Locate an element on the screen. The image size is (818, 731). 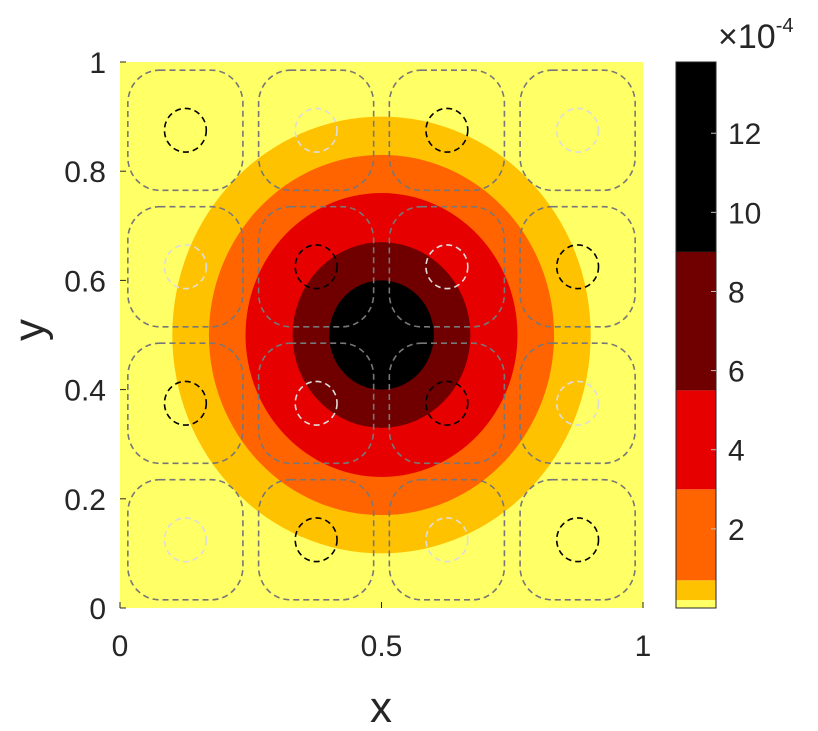
colorbar-tick-label: 10 is located at coordinates (744, 213).